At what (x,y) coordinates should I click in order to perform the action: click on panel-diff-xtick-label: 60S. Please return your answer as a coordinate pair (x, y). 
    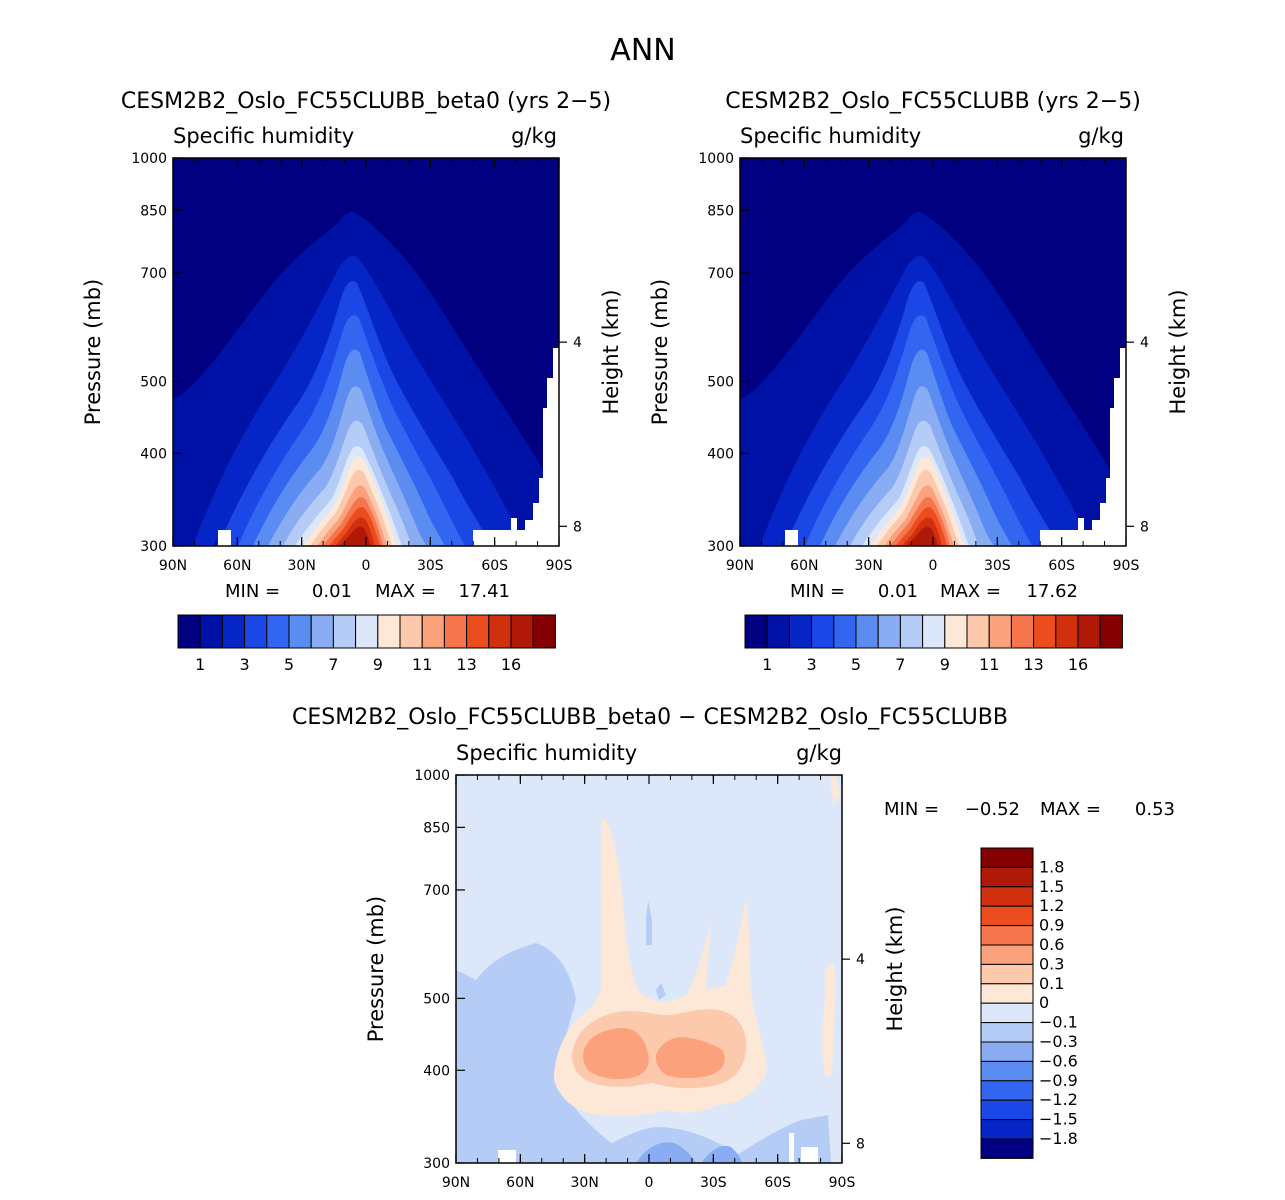
    Looking at the image, I should click on (777, 1183).